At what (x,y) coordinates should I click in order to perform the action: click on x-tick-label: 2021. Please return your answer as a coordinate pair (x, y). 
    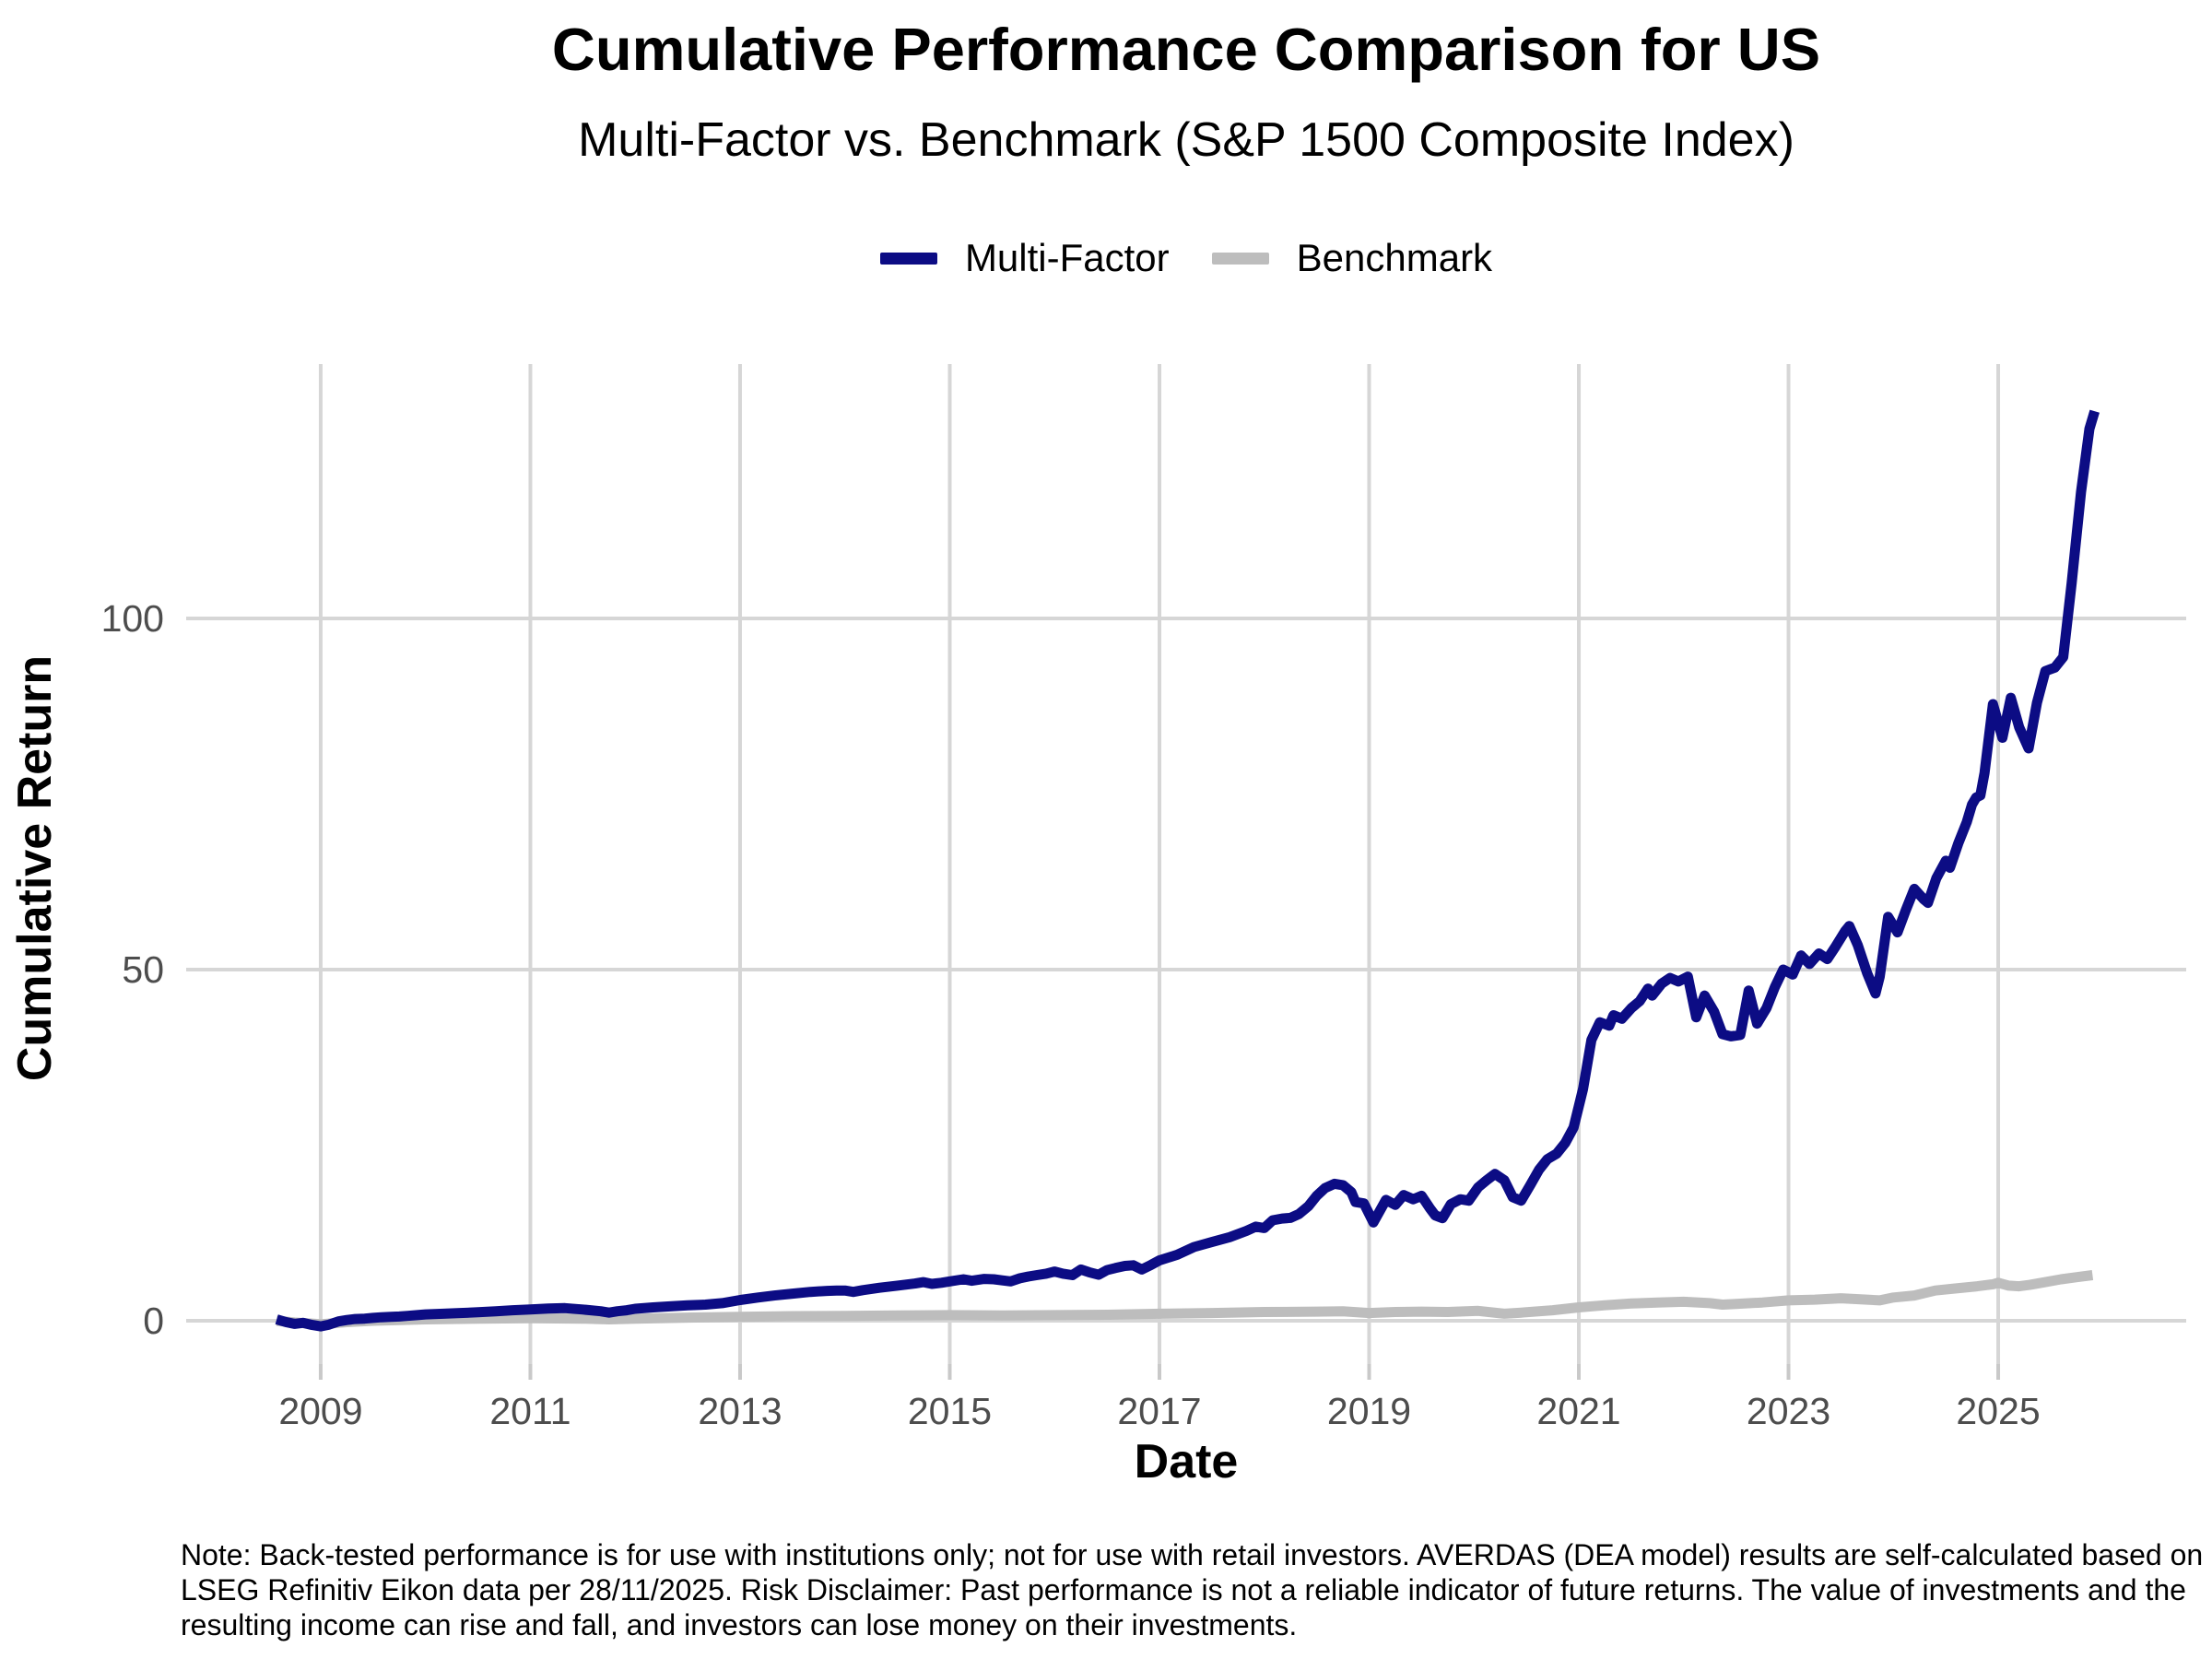
    Looking at the image, I should click on (1578, 1411).